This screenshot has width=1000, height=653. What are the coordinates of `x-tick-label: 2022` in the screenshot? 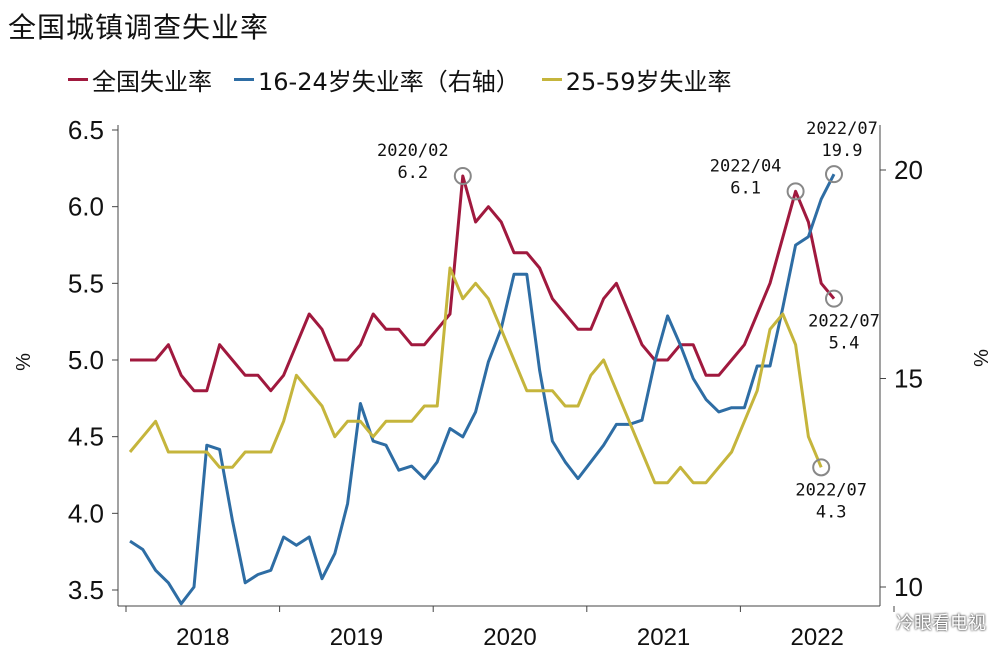 It's located at (817, 637).